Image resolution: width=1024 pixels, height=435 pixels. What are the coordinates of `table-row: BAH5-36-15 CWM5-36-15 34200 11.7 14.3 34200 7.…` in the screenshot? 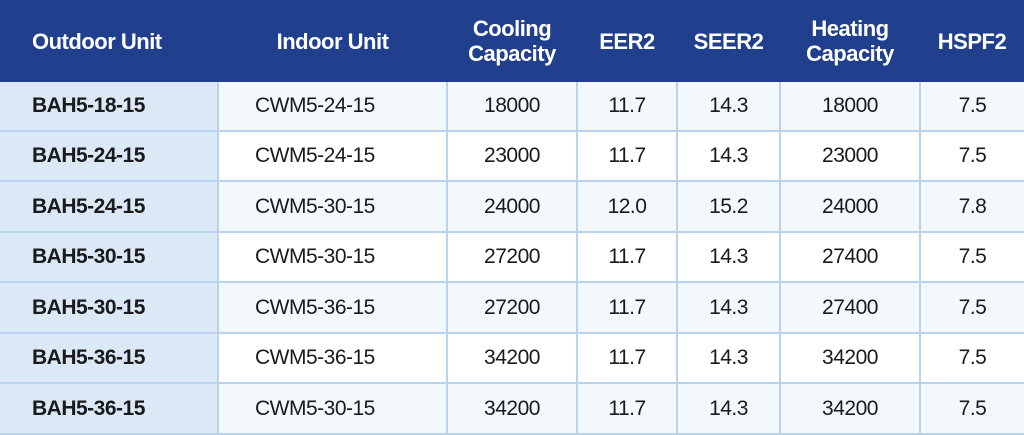 It's located at (512, 358).